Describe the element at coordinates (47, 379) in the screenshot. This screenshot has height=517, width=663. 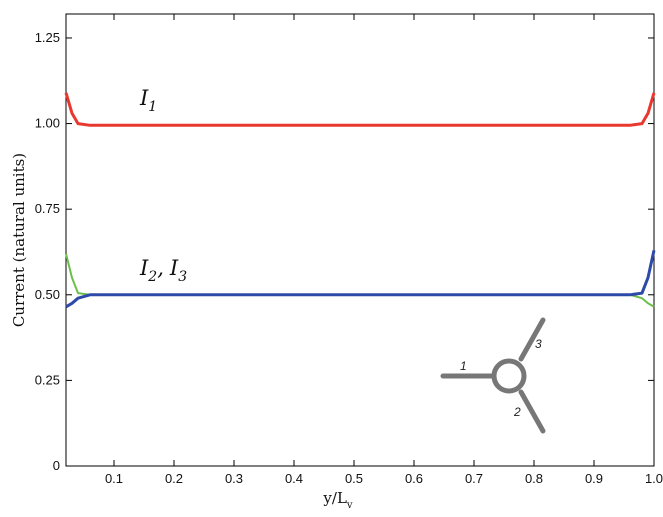
I see `y-tick-label: 0.25` at that location.